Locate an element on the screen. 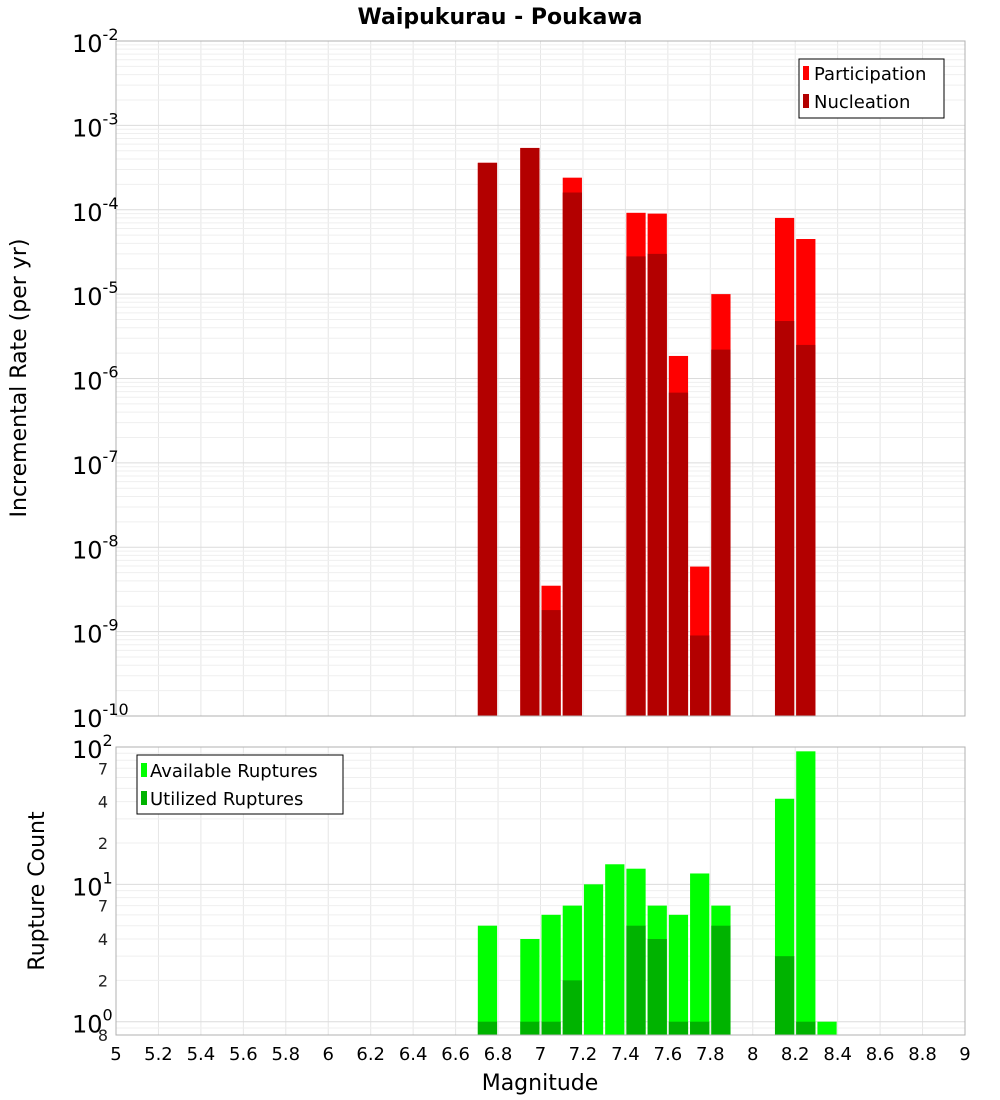 This screenshot has width=1000, height=1100. y-tick-label: 10⁻¹⁰ is located at coordinates (100, 716).